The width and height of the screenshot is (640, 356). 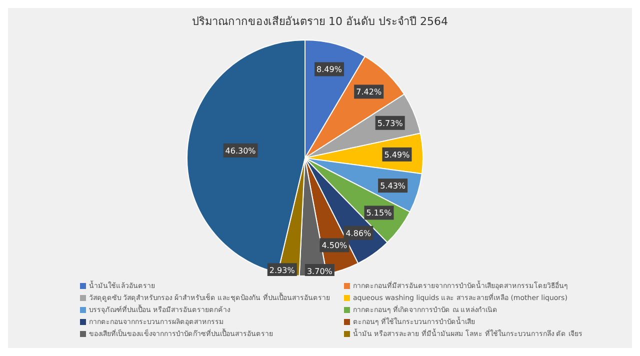 What do you see at coordinates (240, 151) in the screenshot?
I see `data-label: 46.30%` at bounding box center [240, 151].